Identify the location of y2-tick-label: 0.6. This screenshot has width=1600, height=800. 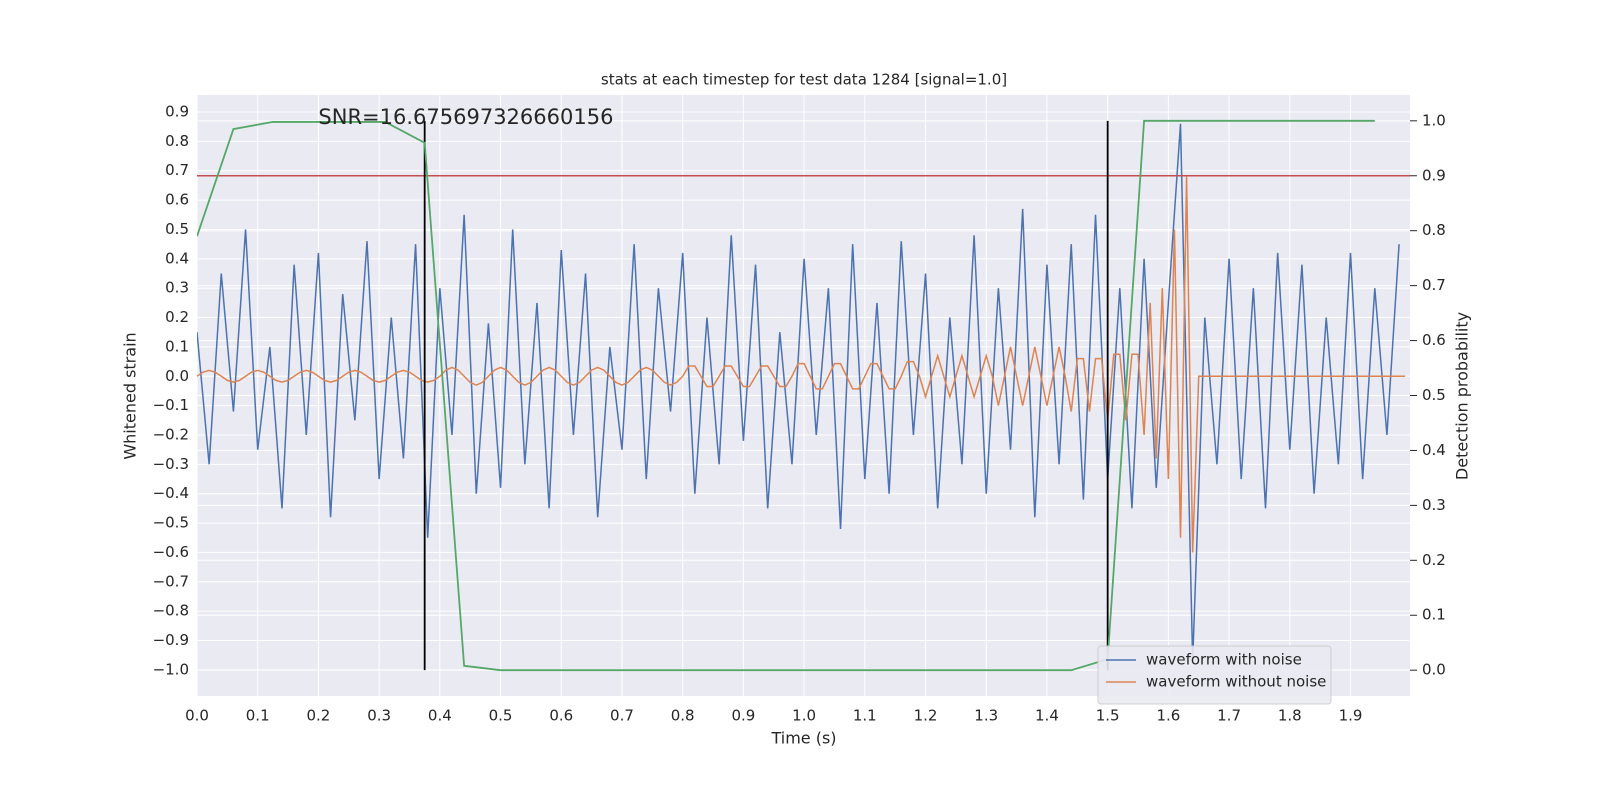
(1434, 340).